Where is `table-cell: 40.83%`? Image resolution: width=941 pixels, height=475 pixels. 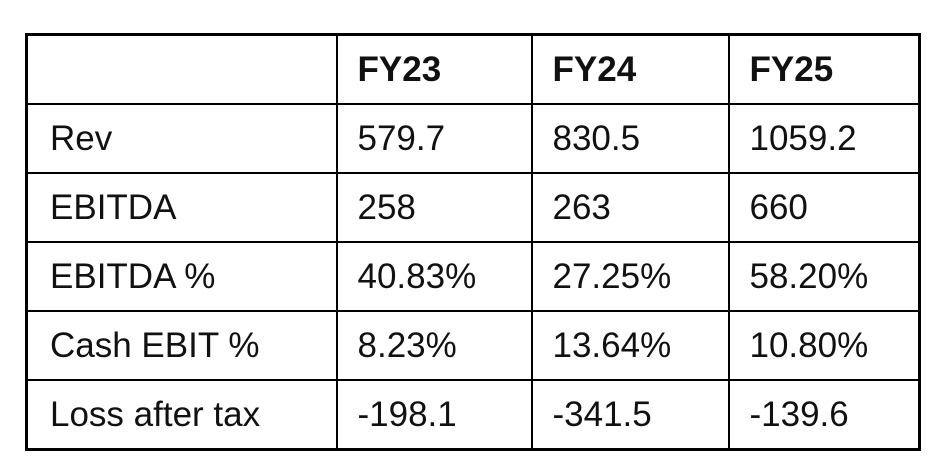 table-cell: 40.83% is located at coordinates (434, 276).